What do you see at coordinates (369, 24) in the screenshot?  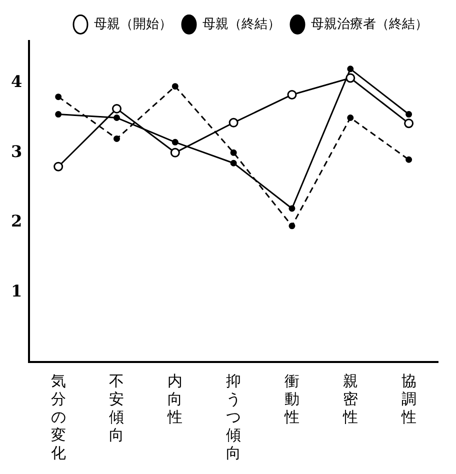 I see `legend-label: 母親治療者（終結）` at bounding box center [369, 24].